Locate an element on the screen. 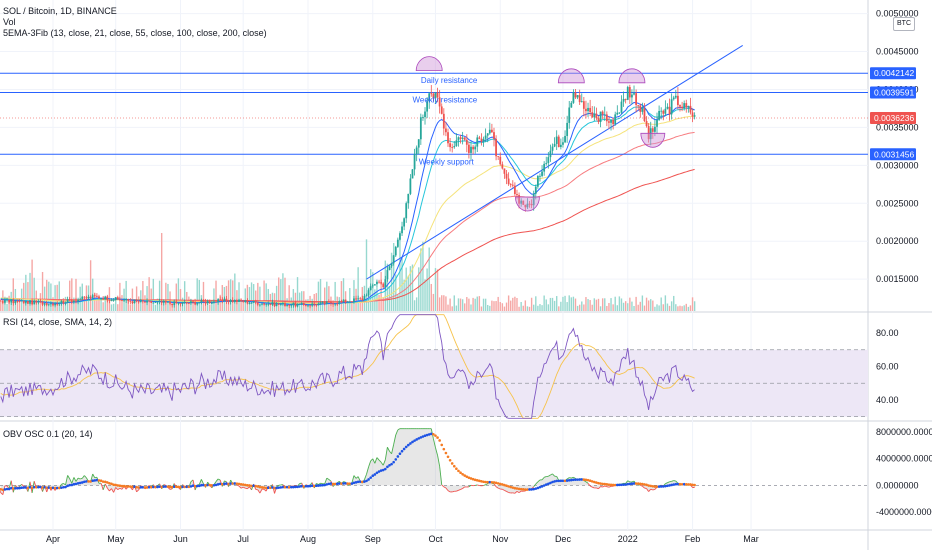 The height and width of the screenshot is (550, 932). rsi-legend: RSI (14, close, SMA, 14, 2) is located at coordinates (57, 322).